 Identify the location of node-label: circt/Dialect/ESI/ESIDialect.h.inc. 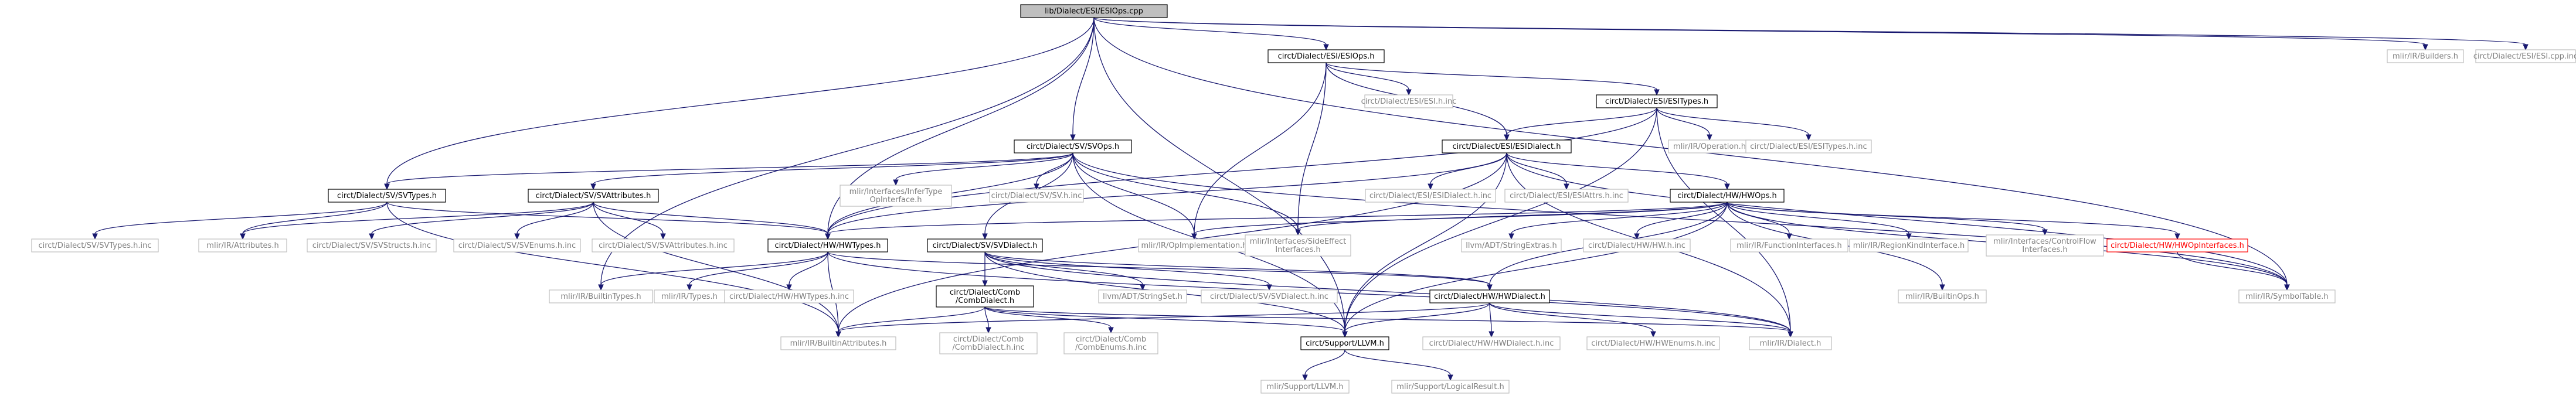
(1430, 196).